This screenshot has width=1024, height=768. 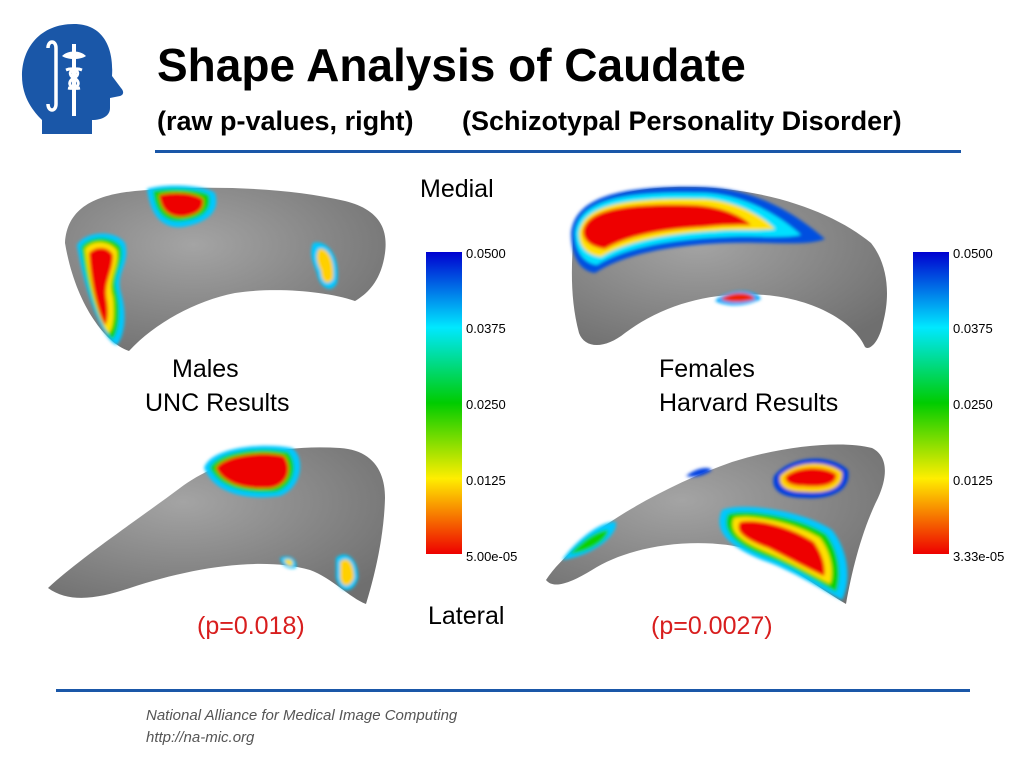 What do you see at coordinates (973, 253) in the screenshot?
I see `colorbar-right-tick: 0.0500` at bounding box center [973, 253].